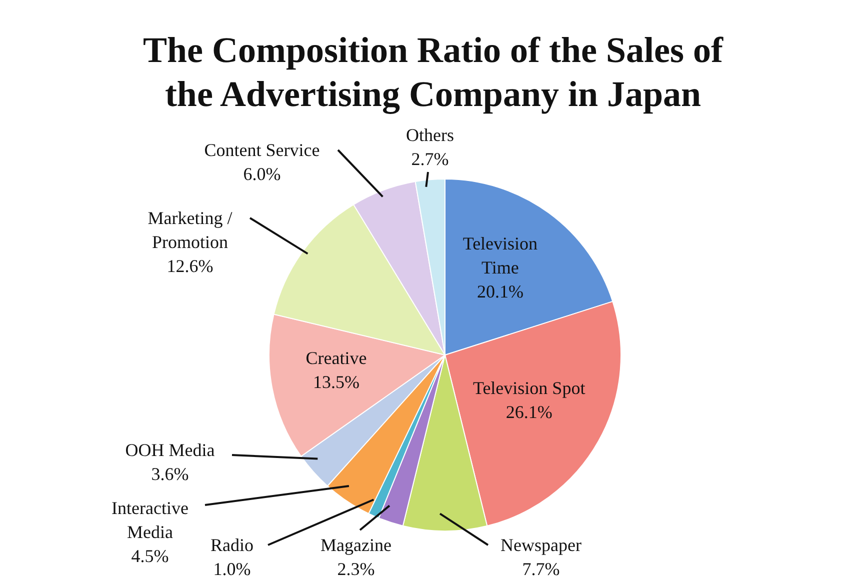 This screenshot has height=584, width=867. I want to click on data-label: 7.7%, so click(541, 569).